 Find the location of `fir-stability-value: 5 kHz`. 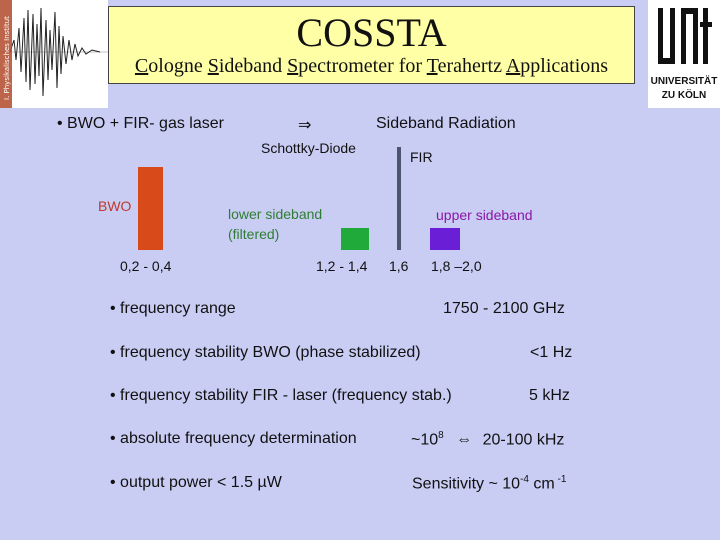

fir-stability-value: 5 kHz is located at coordinates (549, 395).